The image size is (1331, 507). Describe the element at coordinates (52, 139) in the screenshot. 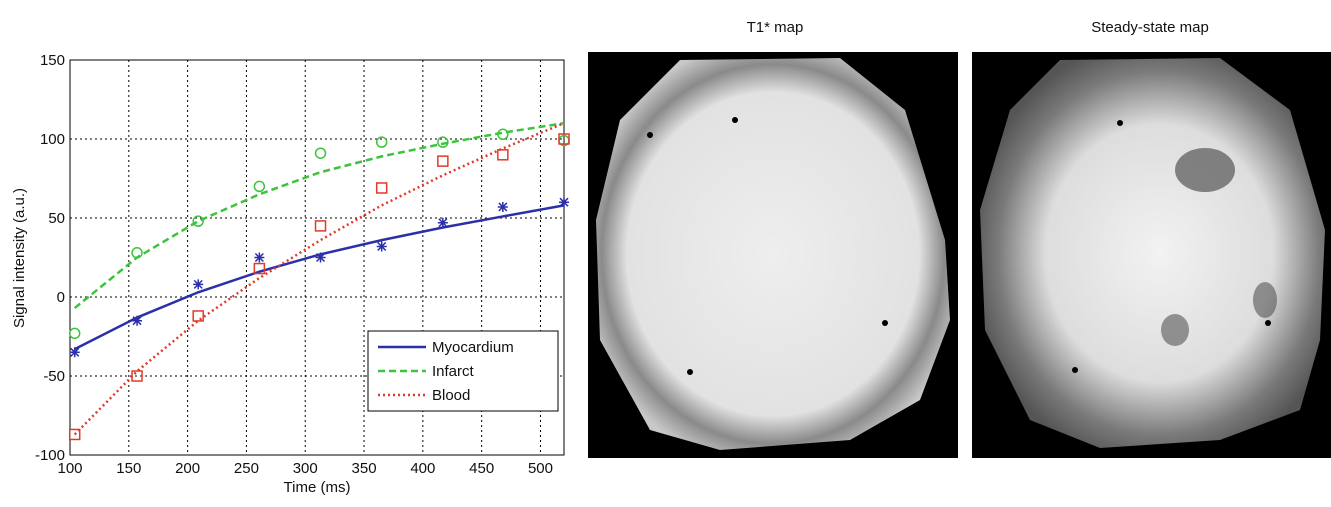

I see `y-tick-label: 100` at that location.